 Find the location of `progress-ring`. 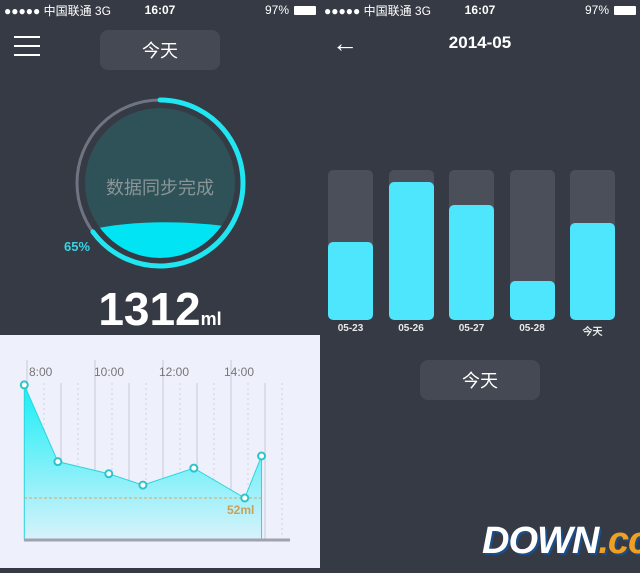

progress-ring is located at coordinates (160, 183).